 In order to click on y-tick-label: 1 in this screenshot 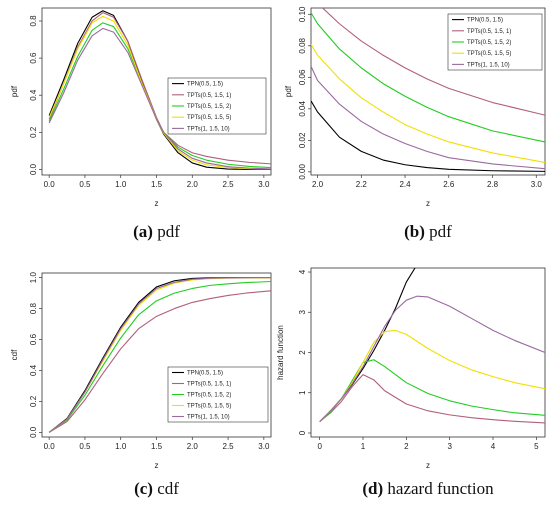, I will do `click(302, 392)`.